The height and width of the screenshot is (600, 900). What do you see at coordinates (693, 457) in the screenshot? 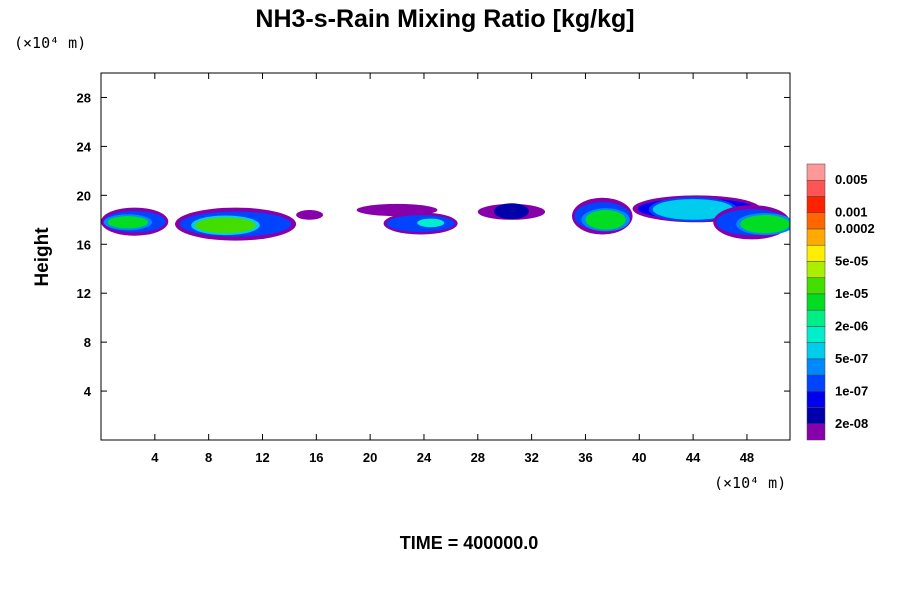
I see `x-tick-label: 44` at bounding box center [693, 457].